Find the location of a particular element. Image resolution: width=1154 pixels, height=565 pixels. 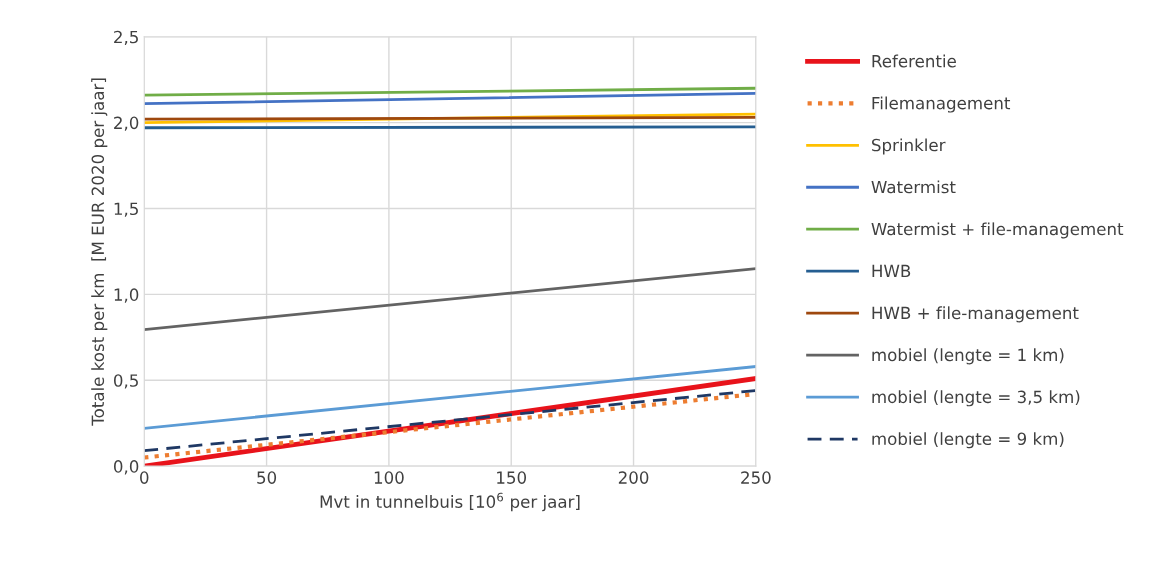

legend-label: HWB is located at coordinates (891, 271).